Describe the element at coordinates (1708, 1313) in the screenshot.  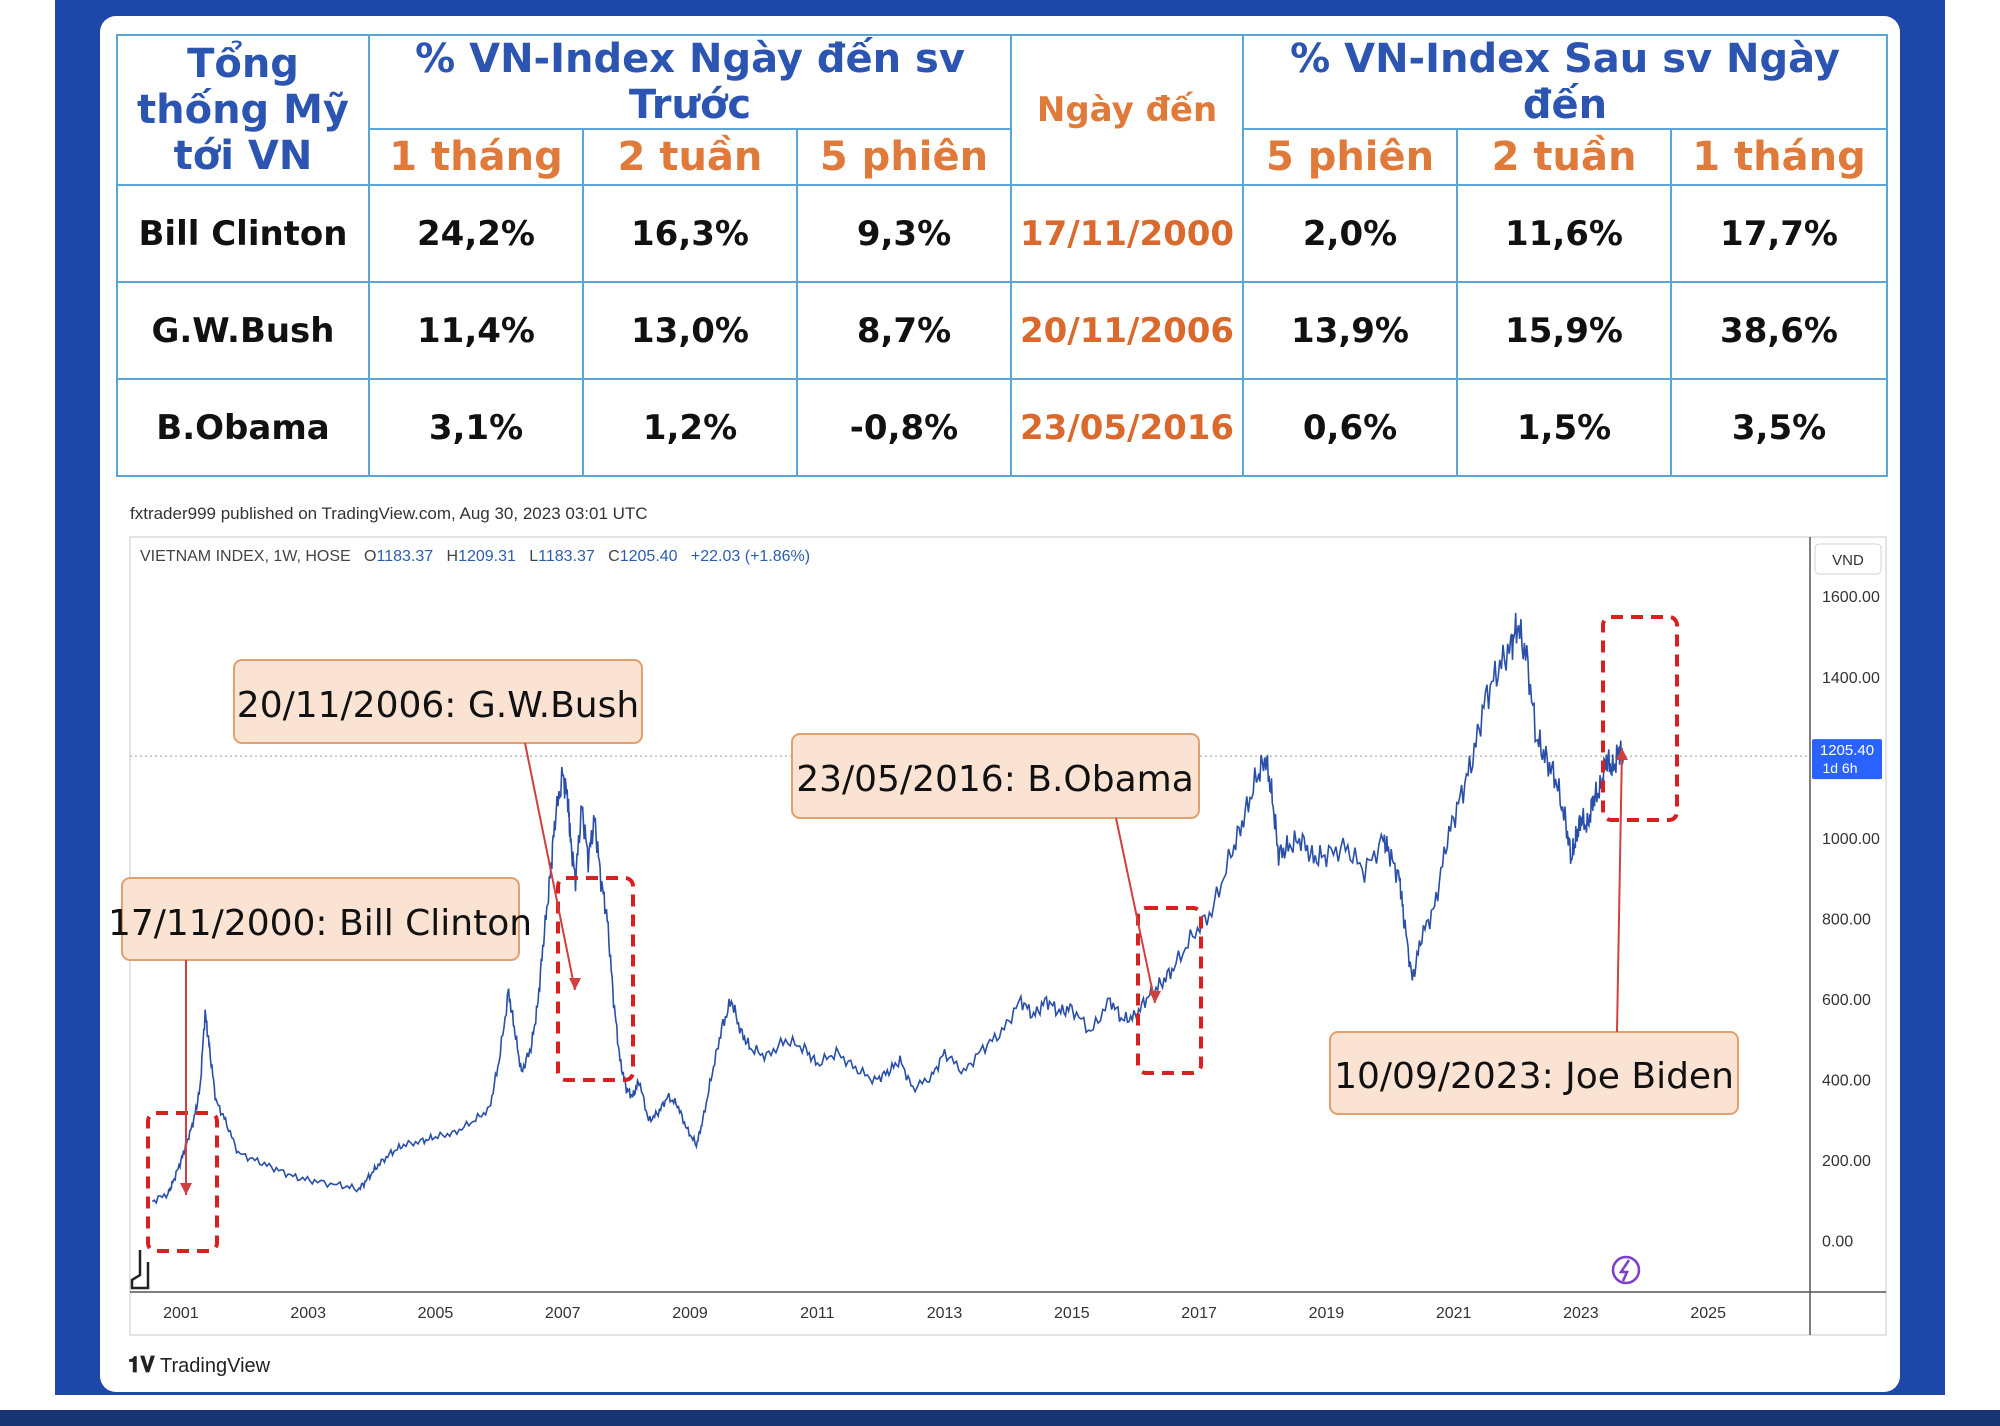
I see `x-tick-label: 2025` at that location.